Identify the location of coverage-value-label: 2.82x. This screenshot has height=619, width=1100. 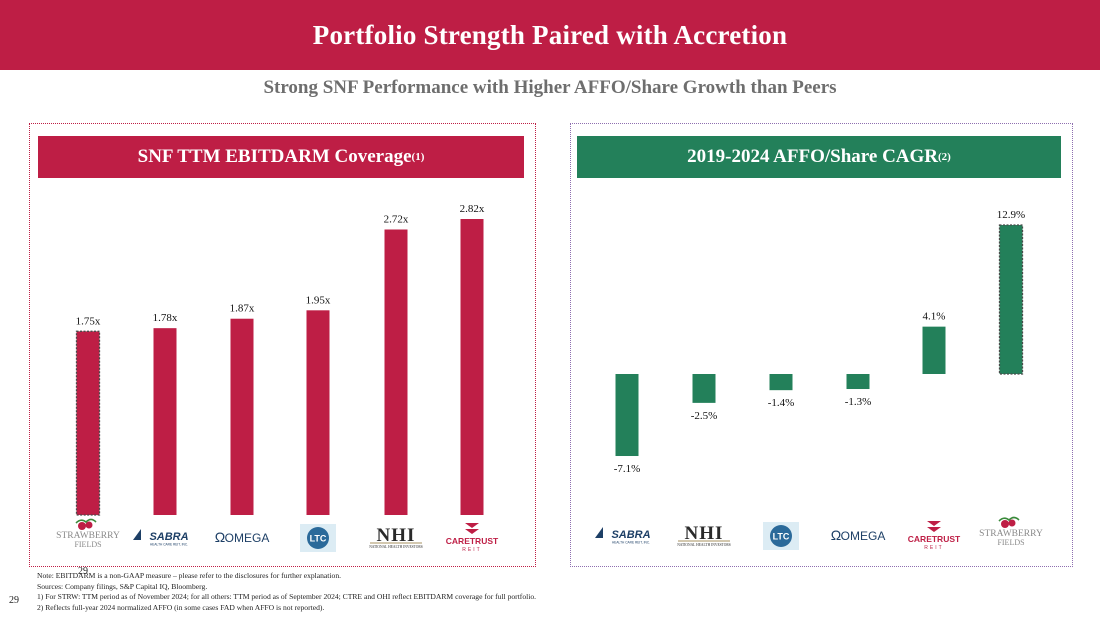
(472, 209).